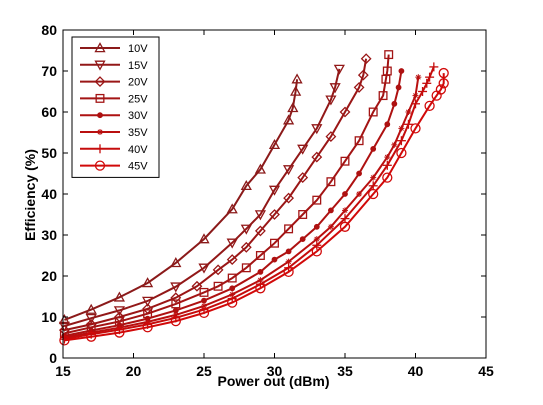  What do you see at coordinates (49, 112) in the screenshot?
I see `y-tick-label: 60` at bounding box center [49, 112].